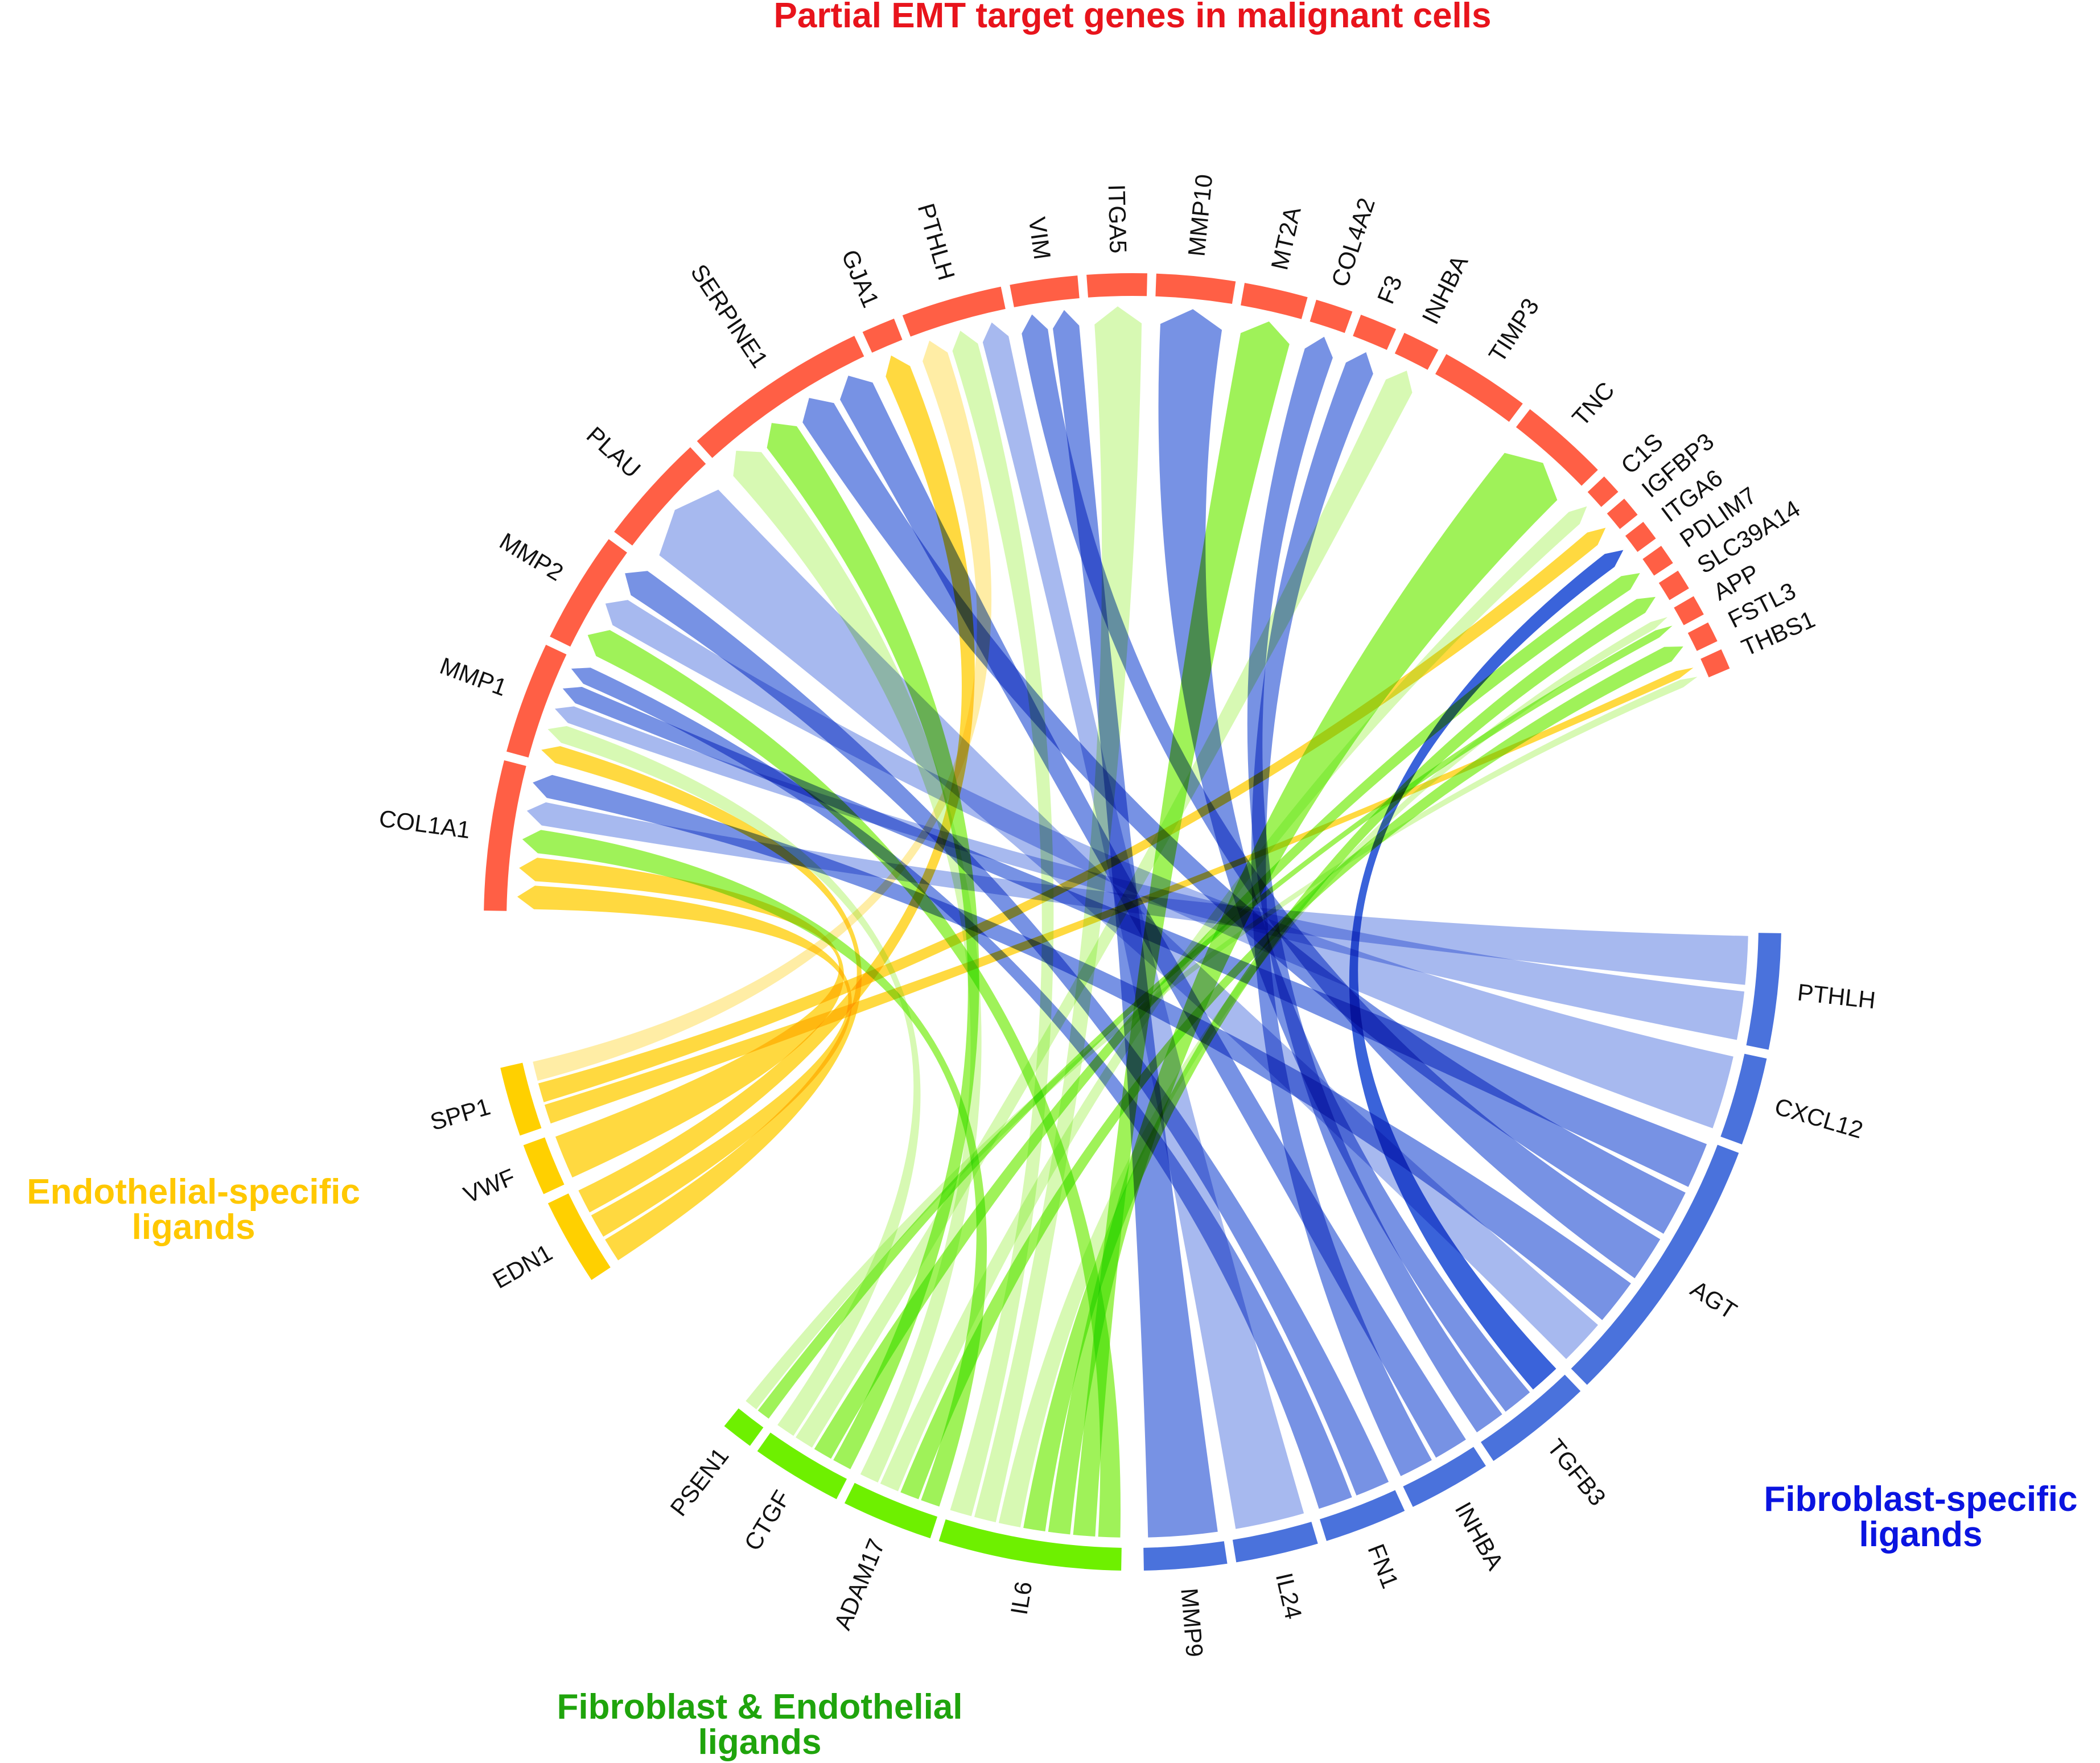  What do you see at coordinates (505, 835) in the screenshot?
I see `arc-targets-col1a1` at bounding box center [505, 835].